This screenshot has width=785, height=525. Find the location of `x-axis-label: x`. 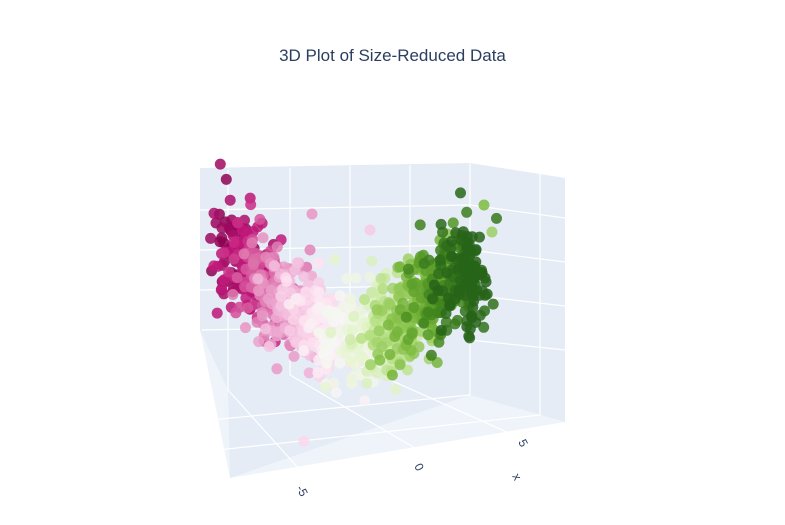

x-axis-label: x is located at coordinates (516, 477).